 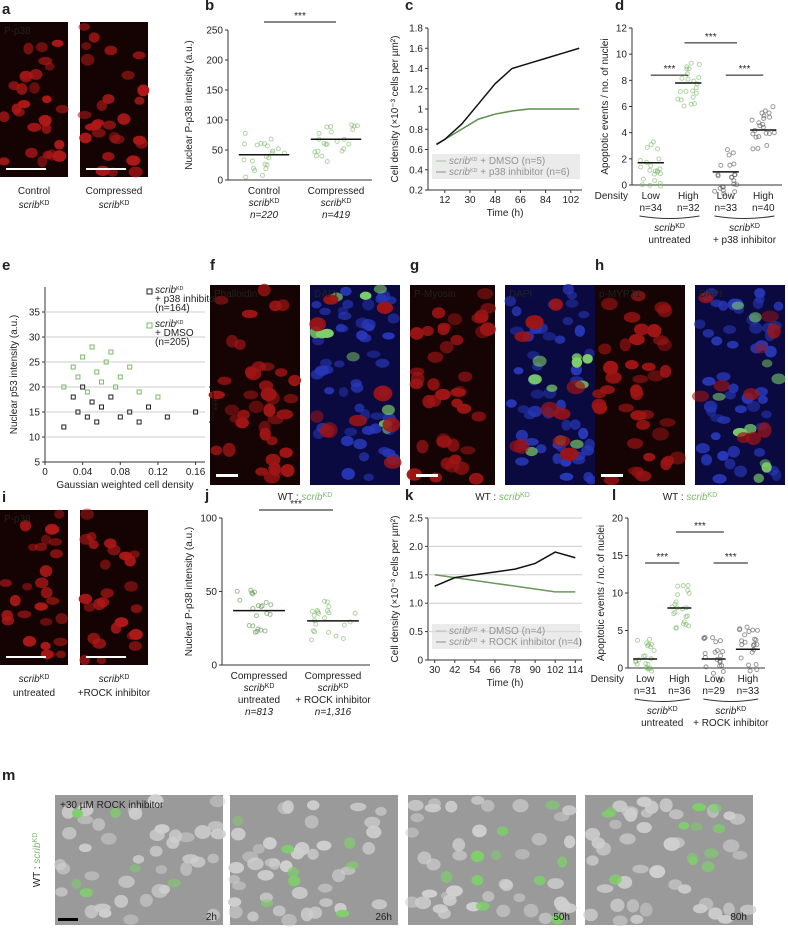 What do you see at coordinates (416, 150) in the screenshot?
I see `y-tick-label: 0.6` at bounding box center [416, 150].